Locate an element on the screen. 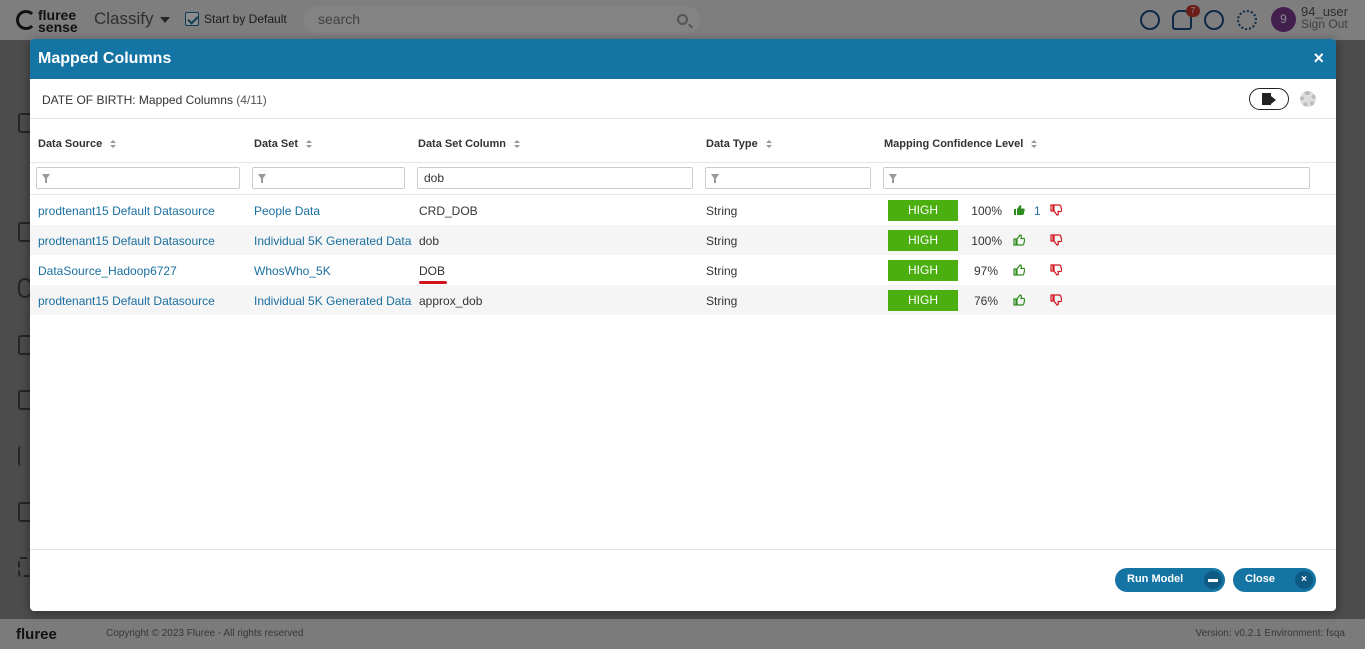 The width and height of the screenshot is (1365, 649). user-name: 94_user is located at coordinates (1324, 11).